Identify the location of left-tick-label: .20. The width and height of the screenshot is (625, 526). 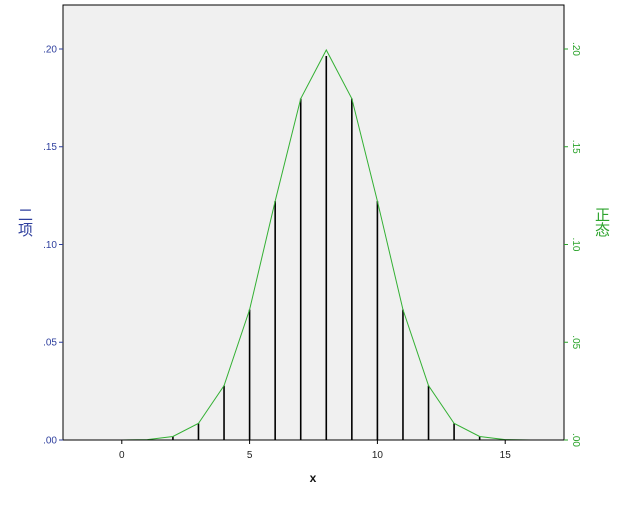
(50, 49).